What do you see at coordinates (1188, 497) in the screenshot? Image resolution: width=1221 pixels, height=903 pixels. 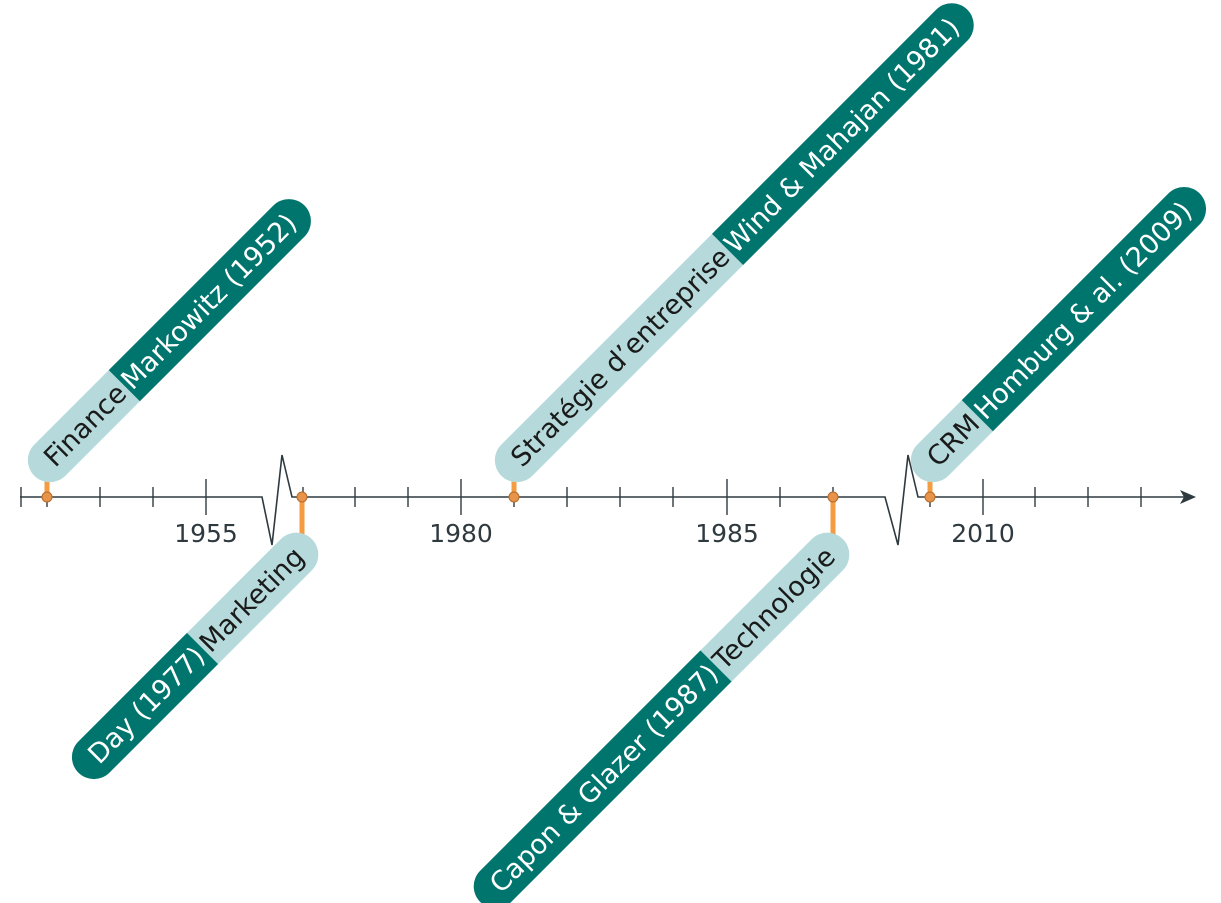 I see `axis-arrowhead` at bounding box center [1188, 497].